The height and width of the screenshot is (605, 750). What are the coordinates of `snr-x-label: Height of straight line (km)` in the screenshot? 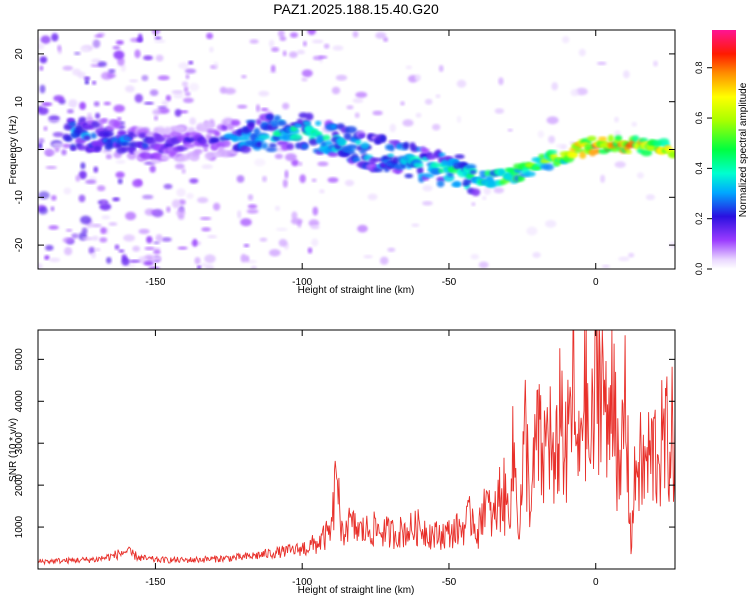 It's located at (356, 590).